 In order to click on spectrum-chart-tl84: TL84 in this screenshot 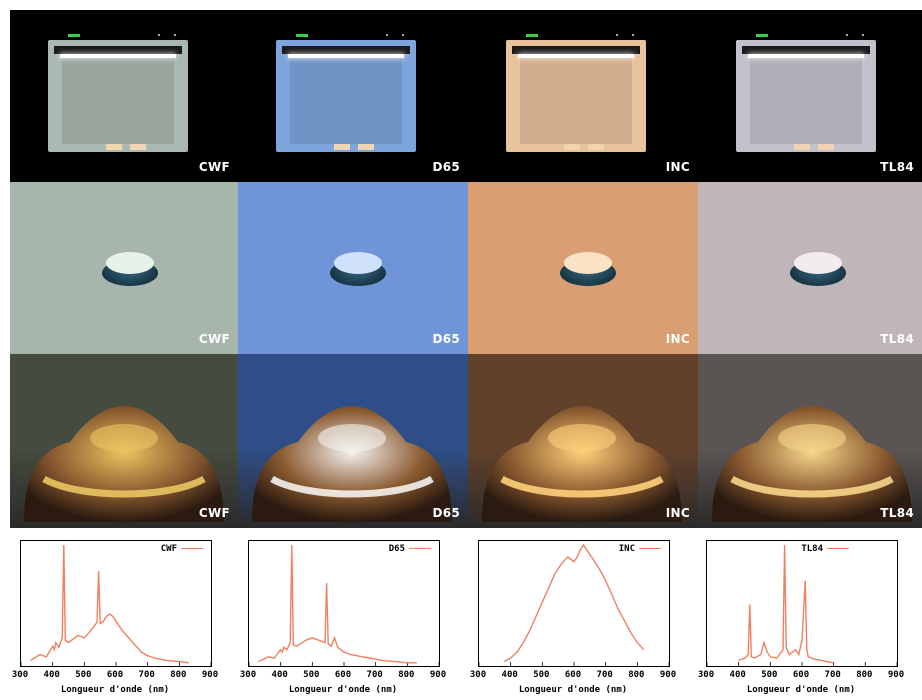, I will do `click(802, 603)`.